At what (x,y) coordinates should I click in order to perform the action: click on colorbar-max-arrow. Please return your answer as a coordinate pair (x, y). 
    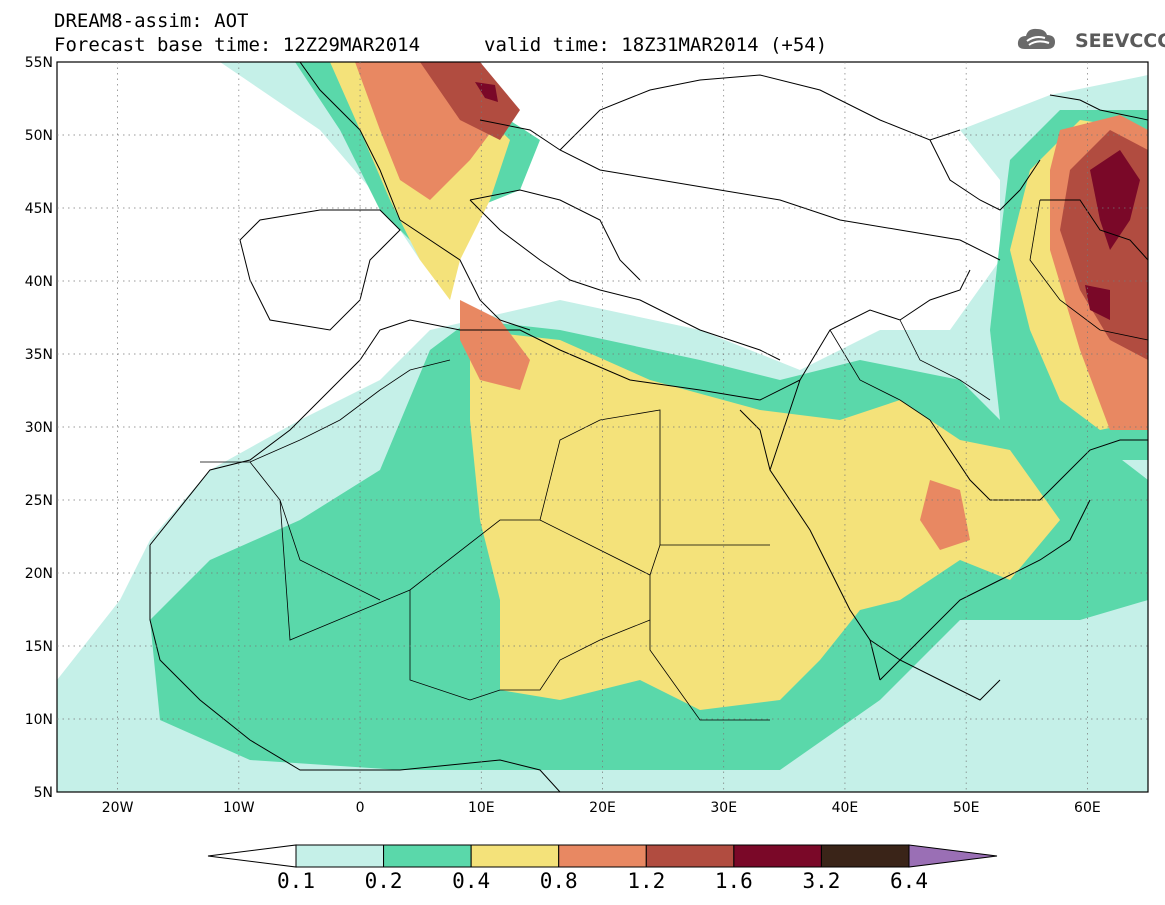
    Looking at the image, I should click on (953, 856).